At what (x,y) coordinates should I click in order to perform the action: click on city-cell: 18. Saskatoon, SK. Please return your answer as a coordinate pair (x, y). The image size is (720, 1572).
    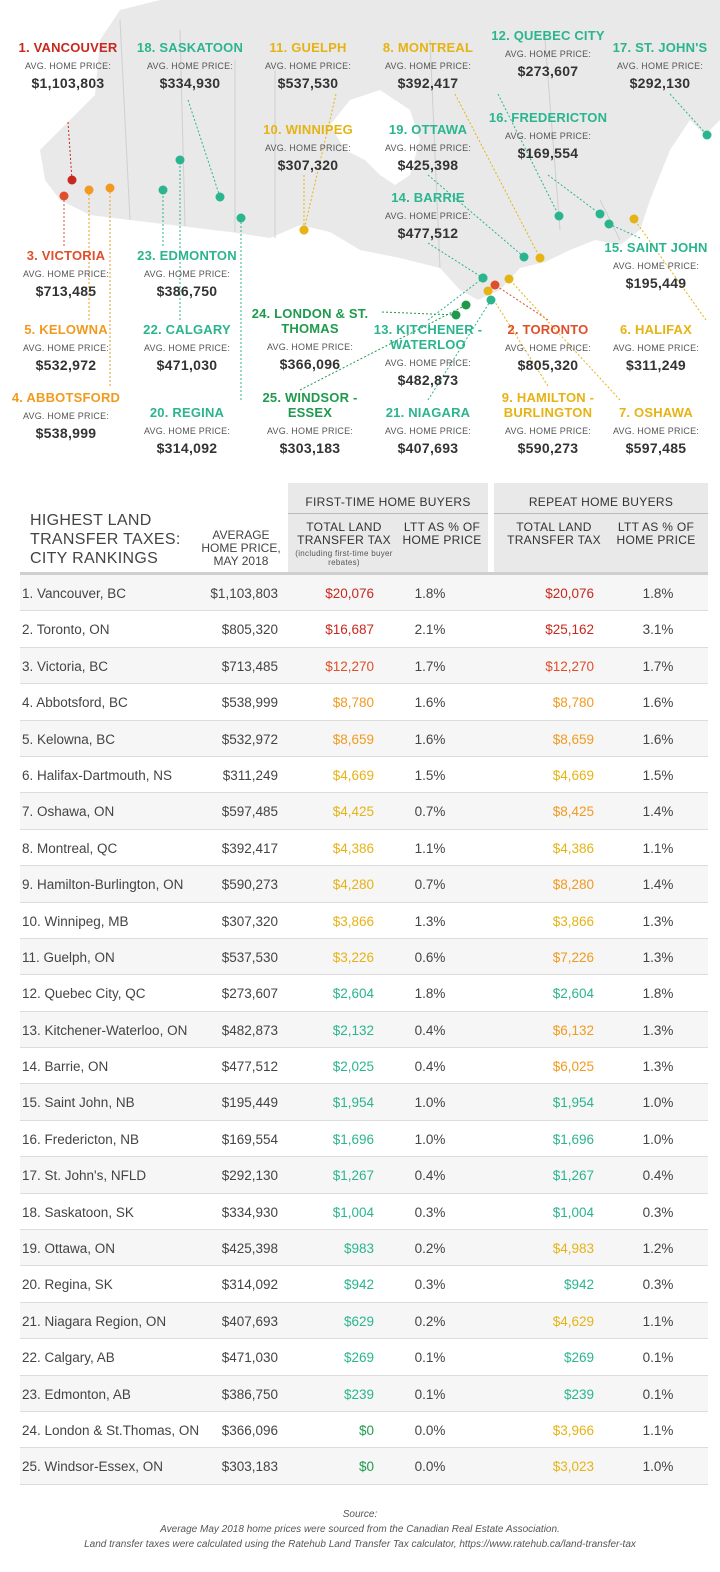
    Looking at the image, I should click on (78, 1212).